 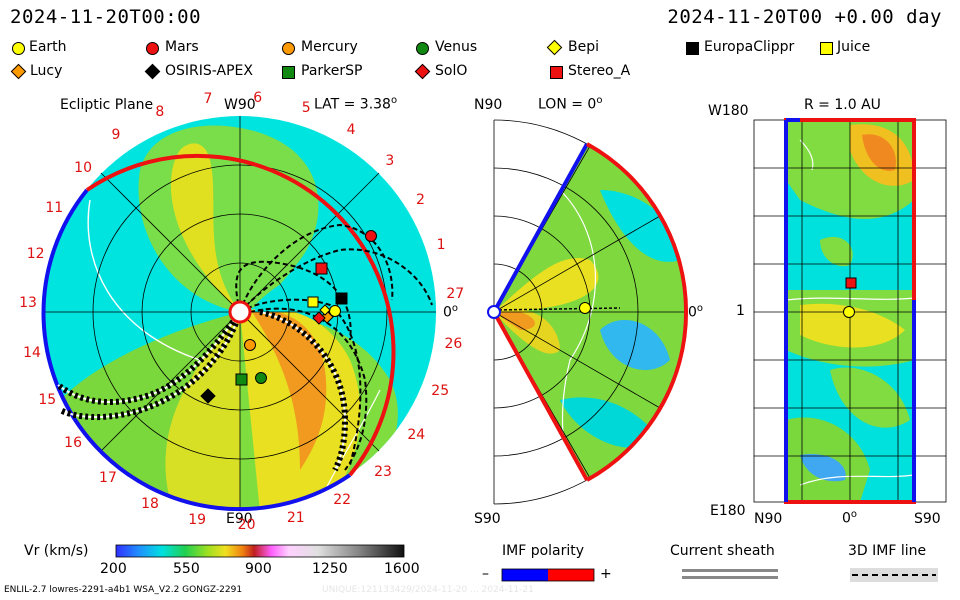 What do you see at coordinates (371, 236) in the screenshot?
I see `mars-marker` at bounding box center [371, 236].